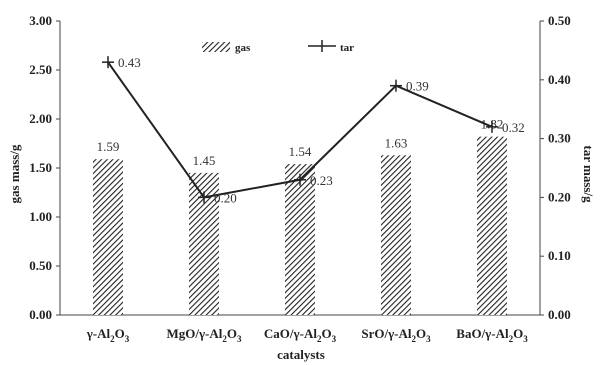  I want to click on category-label: MgO/γ-Al2O3, so click(204, 335).